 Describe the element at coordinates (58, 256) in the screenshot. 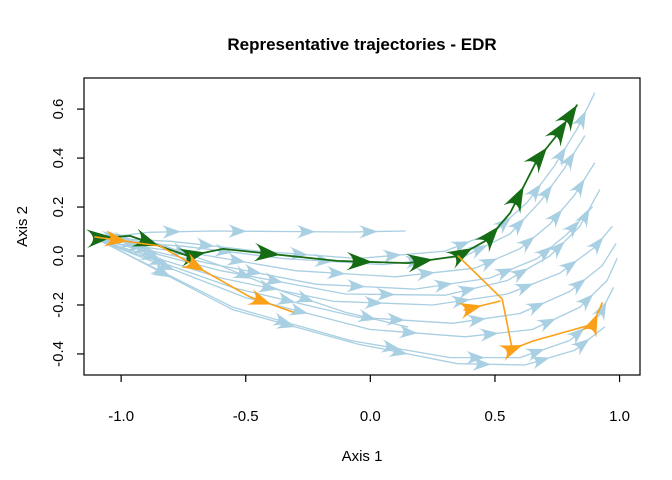

I see `y-tick-label: 0.0` at that location.